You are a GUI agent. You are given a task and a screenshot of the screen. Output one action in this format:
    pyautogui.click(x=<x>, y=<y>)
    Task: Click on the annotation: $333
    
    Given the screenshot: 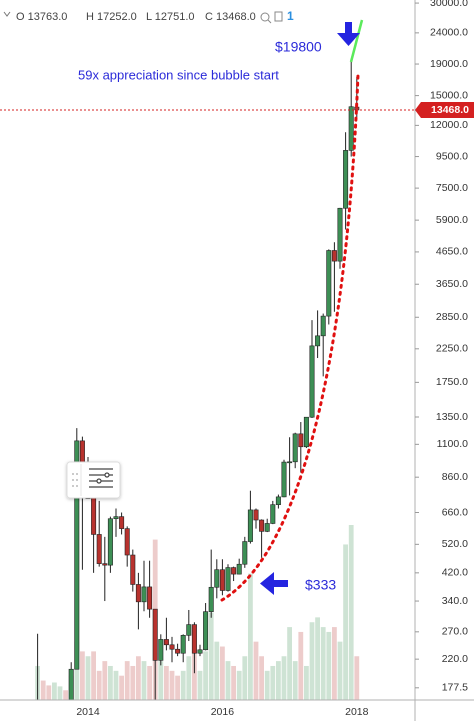 What is the action you would take?
    pyautogui.click(x=320, y=585)
    